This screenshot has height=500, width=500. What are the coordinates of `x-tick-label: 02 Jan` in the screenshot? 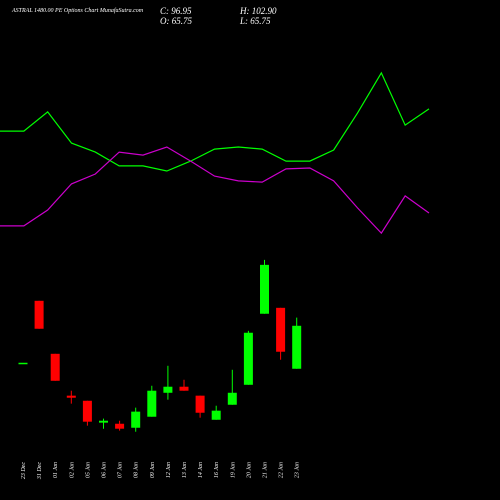 It's located at (72, 470).